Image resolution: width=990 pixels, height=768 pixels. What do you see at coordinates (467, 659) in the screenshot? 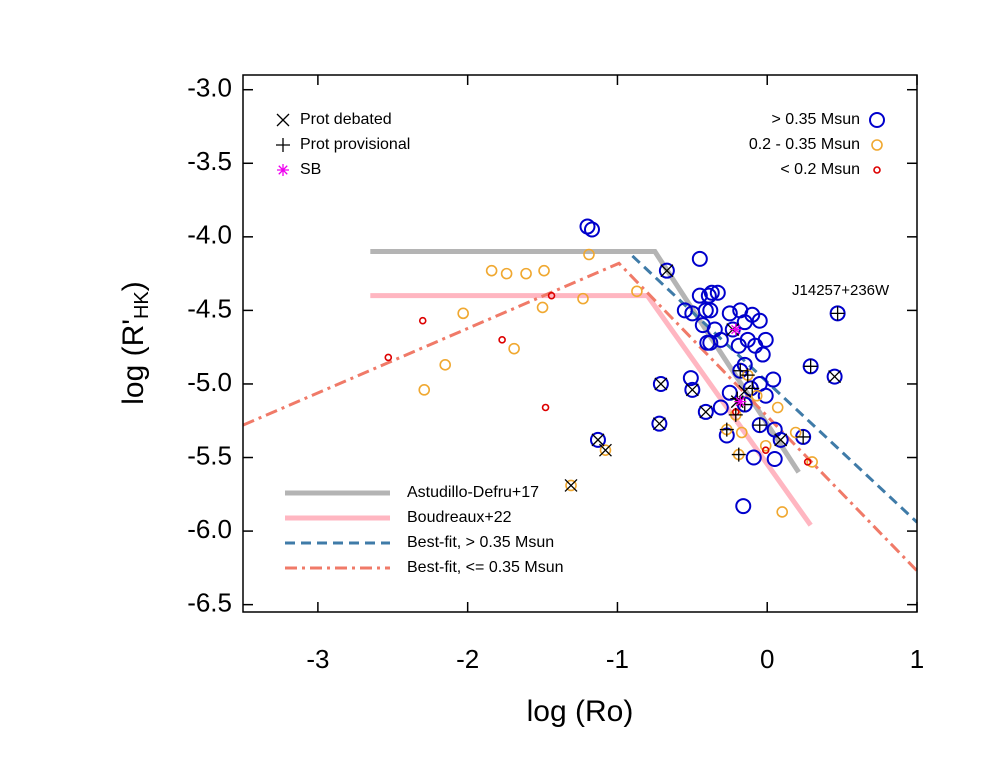
I see `x-tick-label: -2` at bounding box center [467, 659].